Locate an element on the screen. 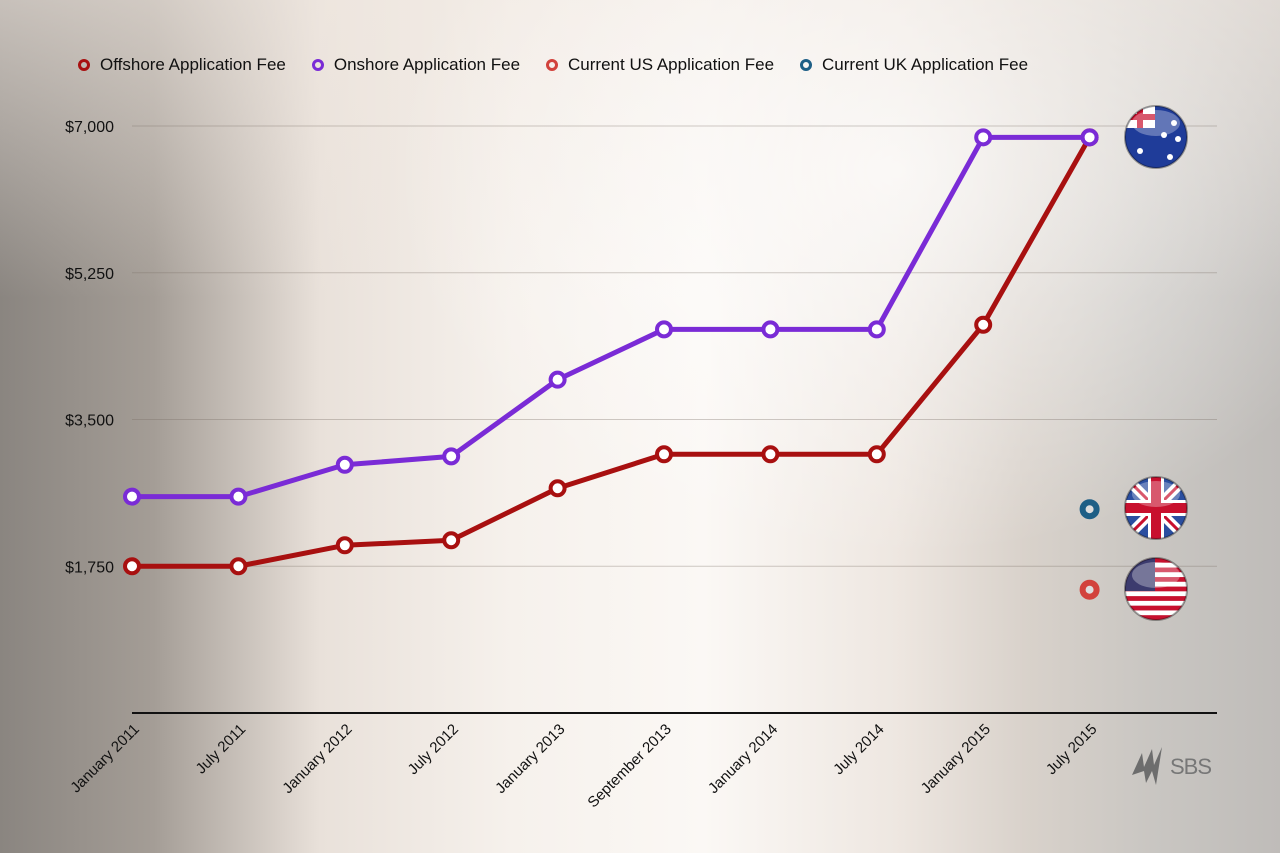  legend-item-onshore: Onshore Application Fee is located at coordinates (416, 65).